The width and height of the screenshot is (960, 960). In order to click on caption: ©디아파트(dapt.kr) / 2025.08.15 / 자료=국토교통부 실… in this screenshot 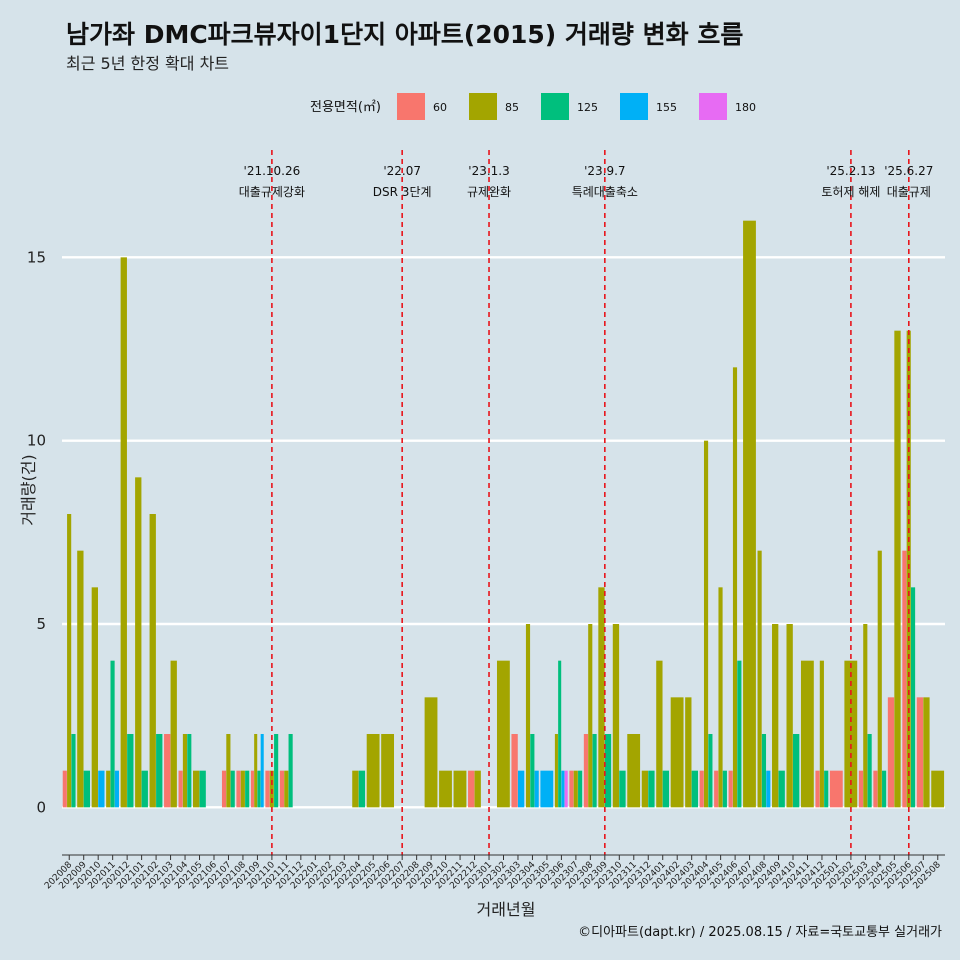, I will do `click(760, 932)`.